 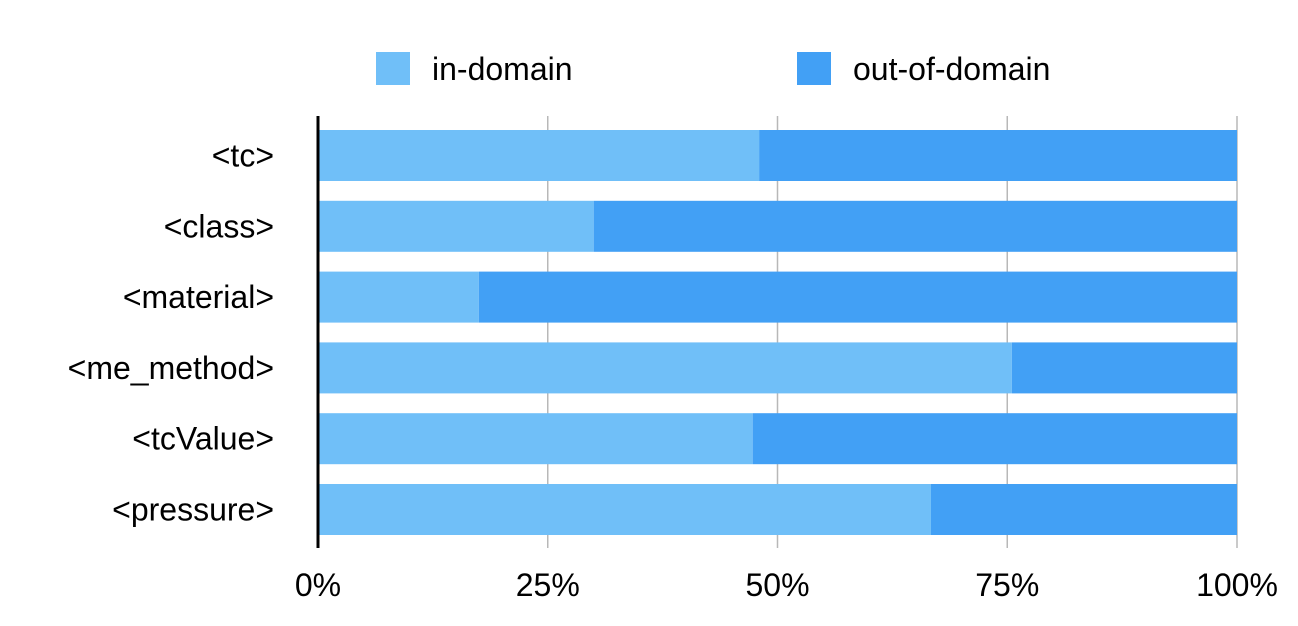 What do you see at coordinates (203, 439) in the screenshot?
I see `category-label: <tcValue>` at bounding box center [203, 439].